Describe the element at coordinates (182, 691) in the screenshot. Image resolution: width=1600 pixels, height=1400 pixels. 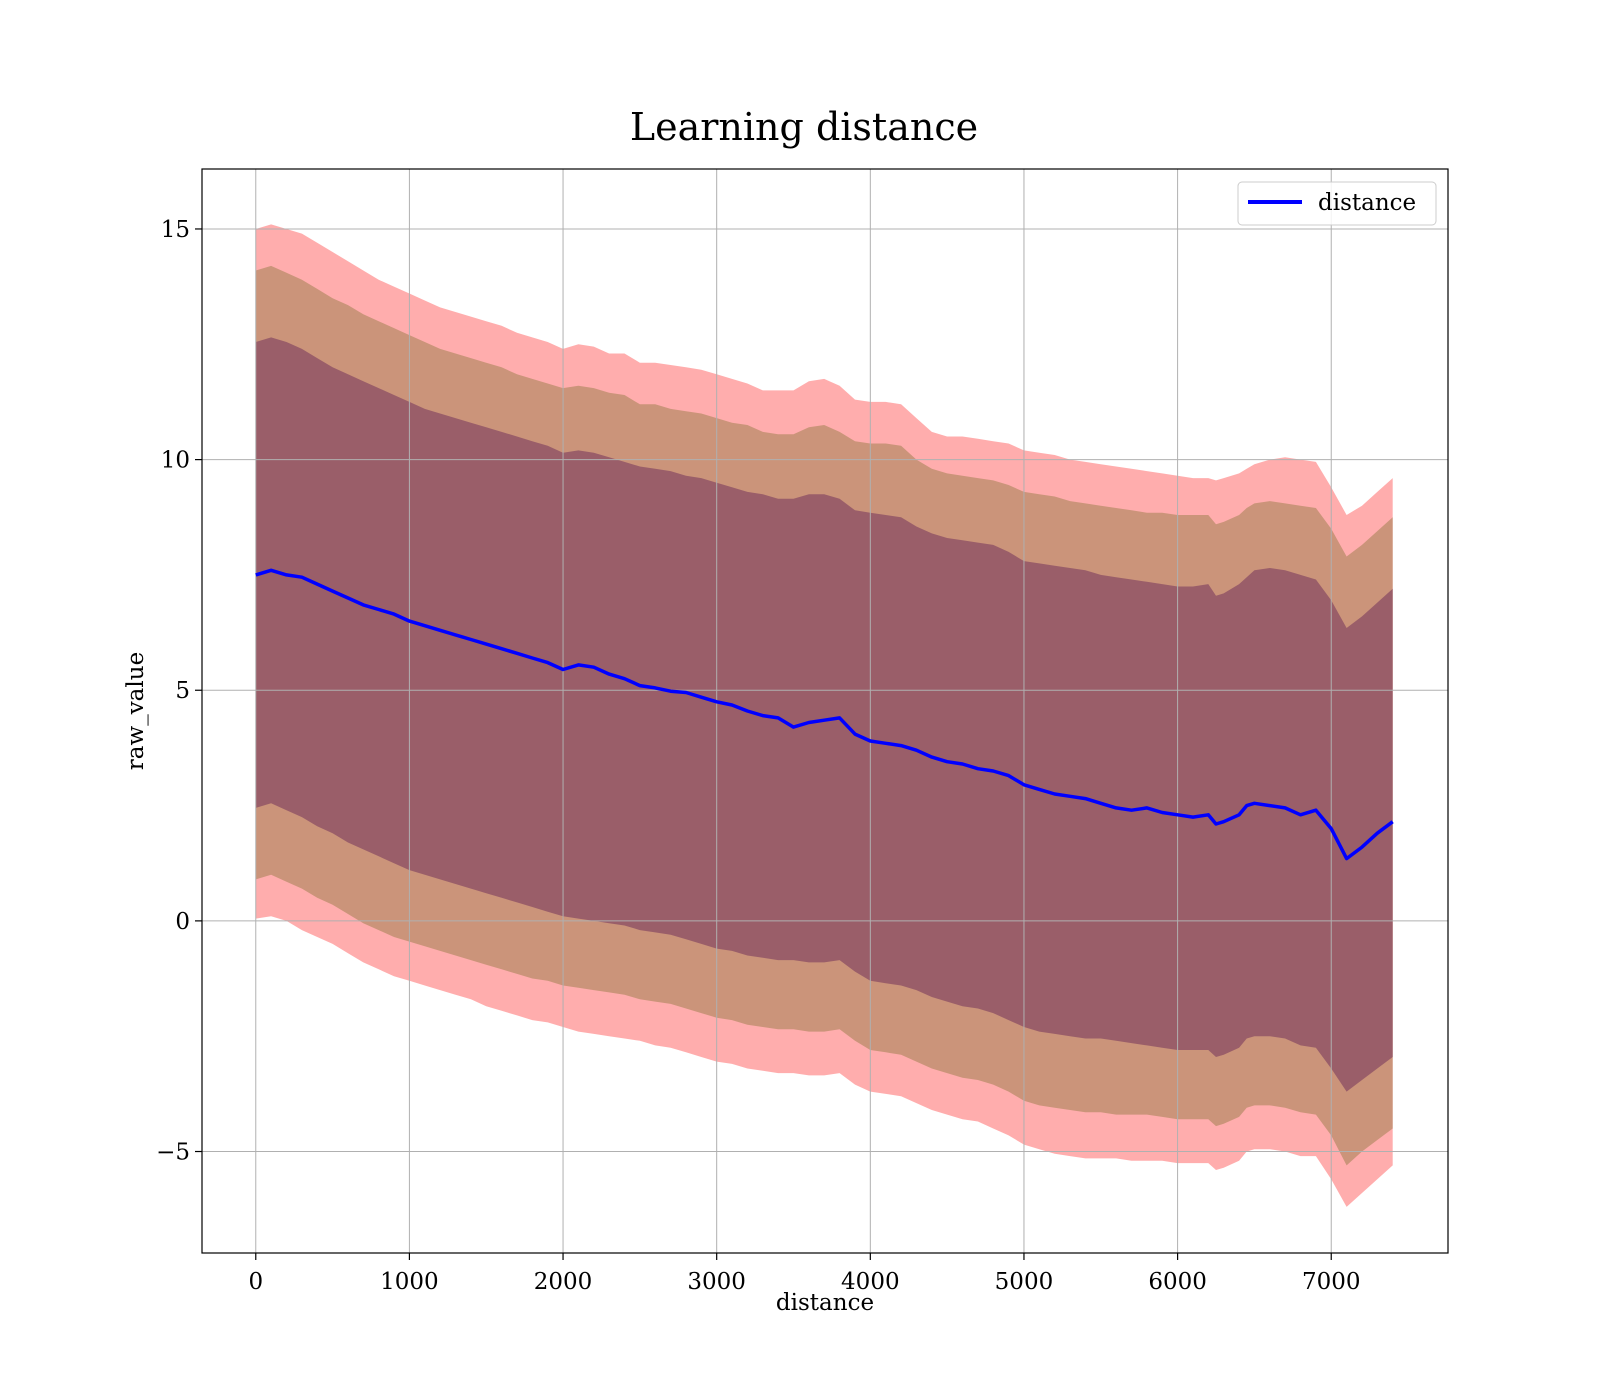
I see `y-tick-label: 5` at that location.